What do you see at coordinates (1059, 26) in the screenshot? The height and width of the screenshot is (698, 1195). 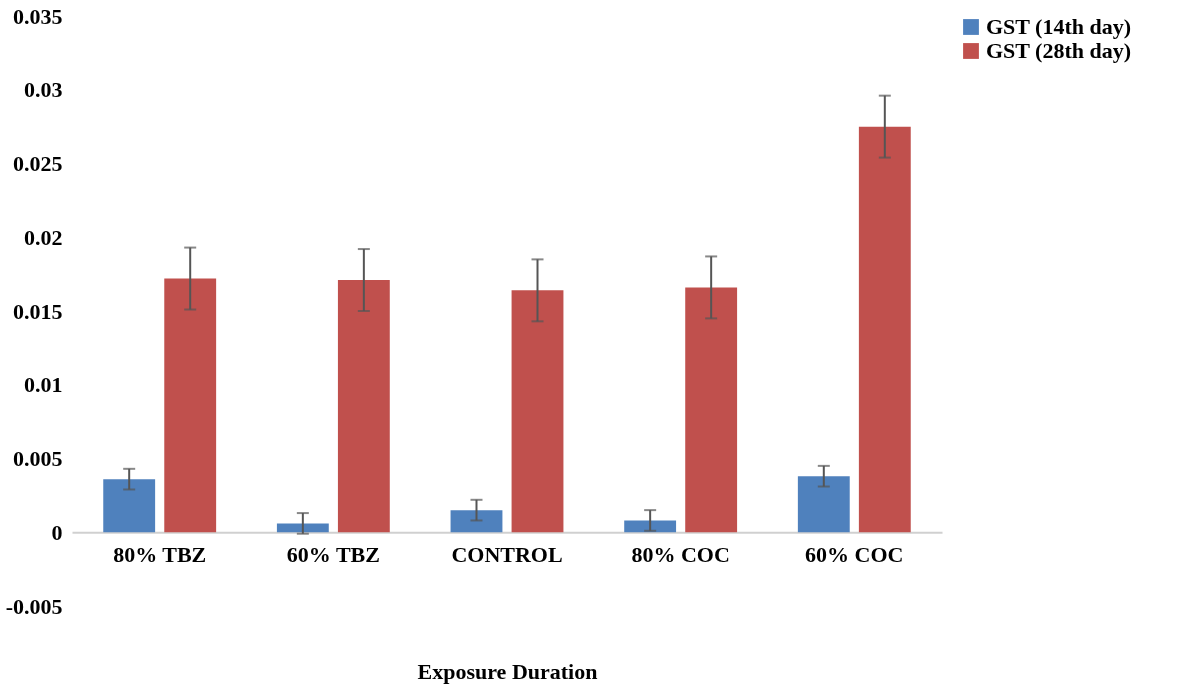 I see `legend-label: GST (14th day)` at bounding box center [1059, 26].